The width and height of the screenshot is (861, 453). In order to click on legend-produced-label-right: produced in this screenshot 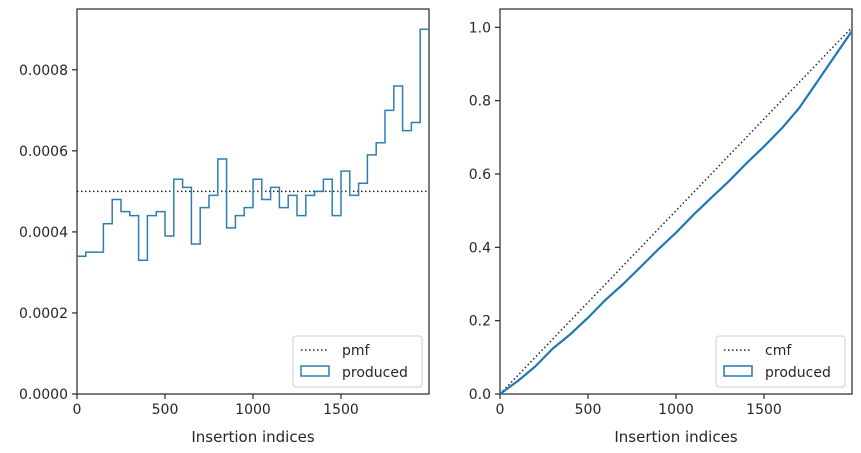, I will do `click(798, 373)`.